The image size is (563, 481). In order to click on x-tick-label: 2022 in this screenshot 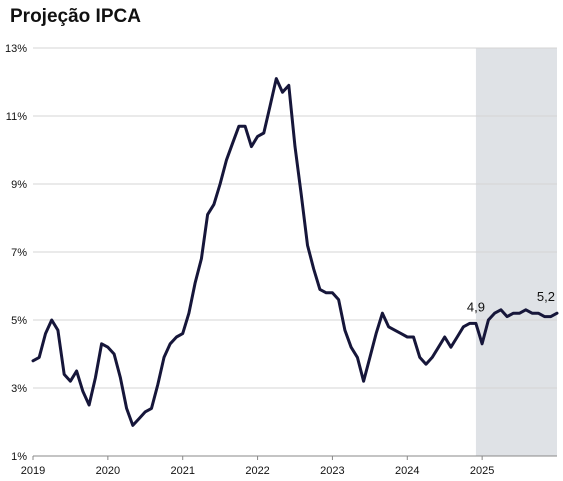, I will do `click(257, 471)`.